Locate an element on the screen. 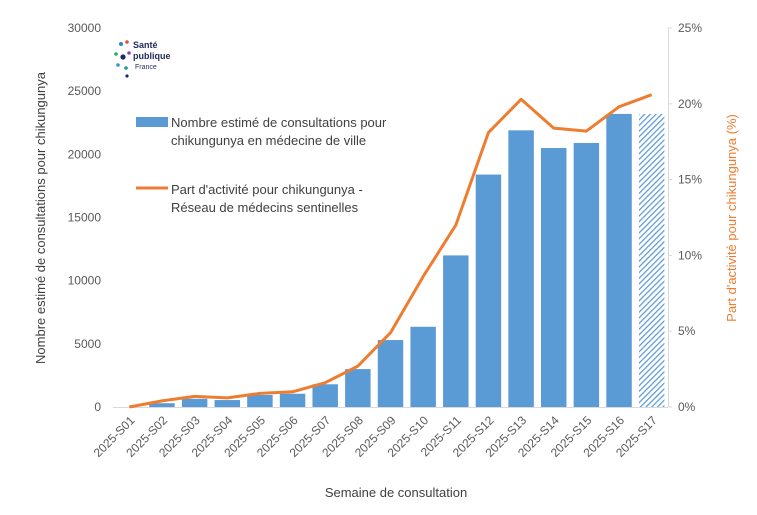  y-tick-label: 25000 is located at coordinates (85, 91).